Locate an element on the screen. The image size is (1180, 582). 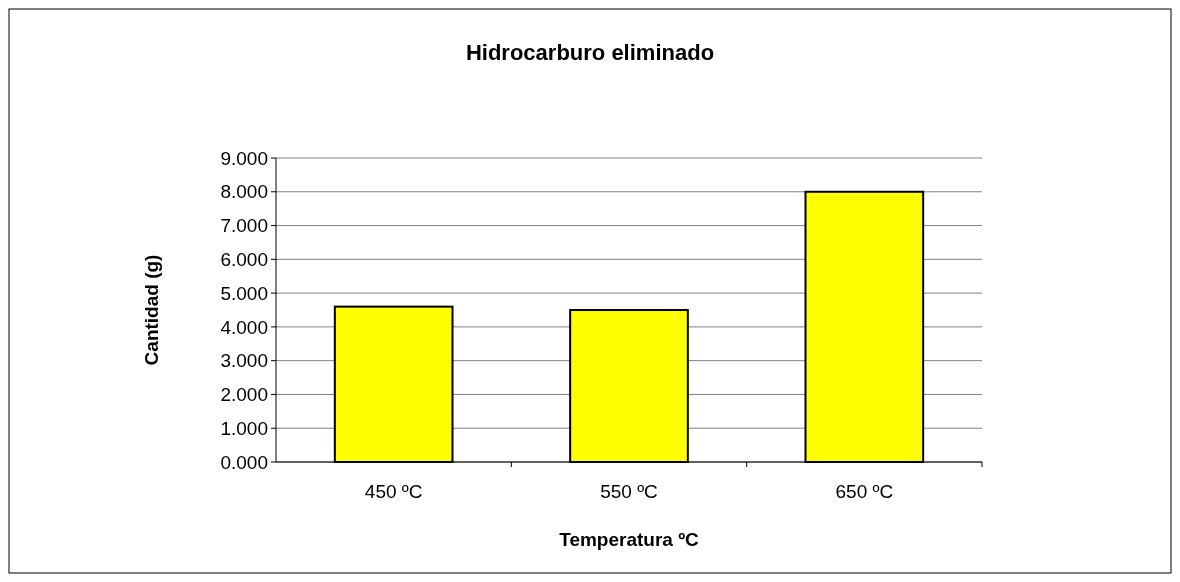
y-tick-label: 5.000 is located at coordinates (244, 293).